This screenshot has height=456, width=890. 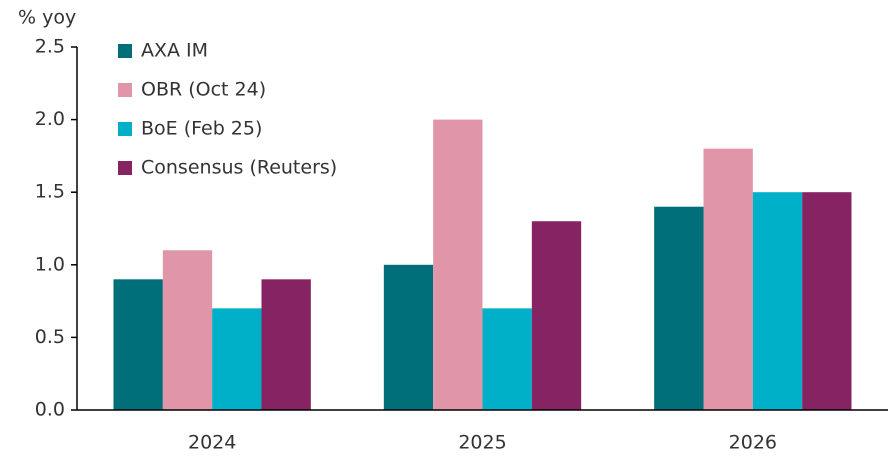 What do you see at coordinates (482, 443) in the screenshot?
I see `x-tick-label: 2025` at bounding box center [482, 443].